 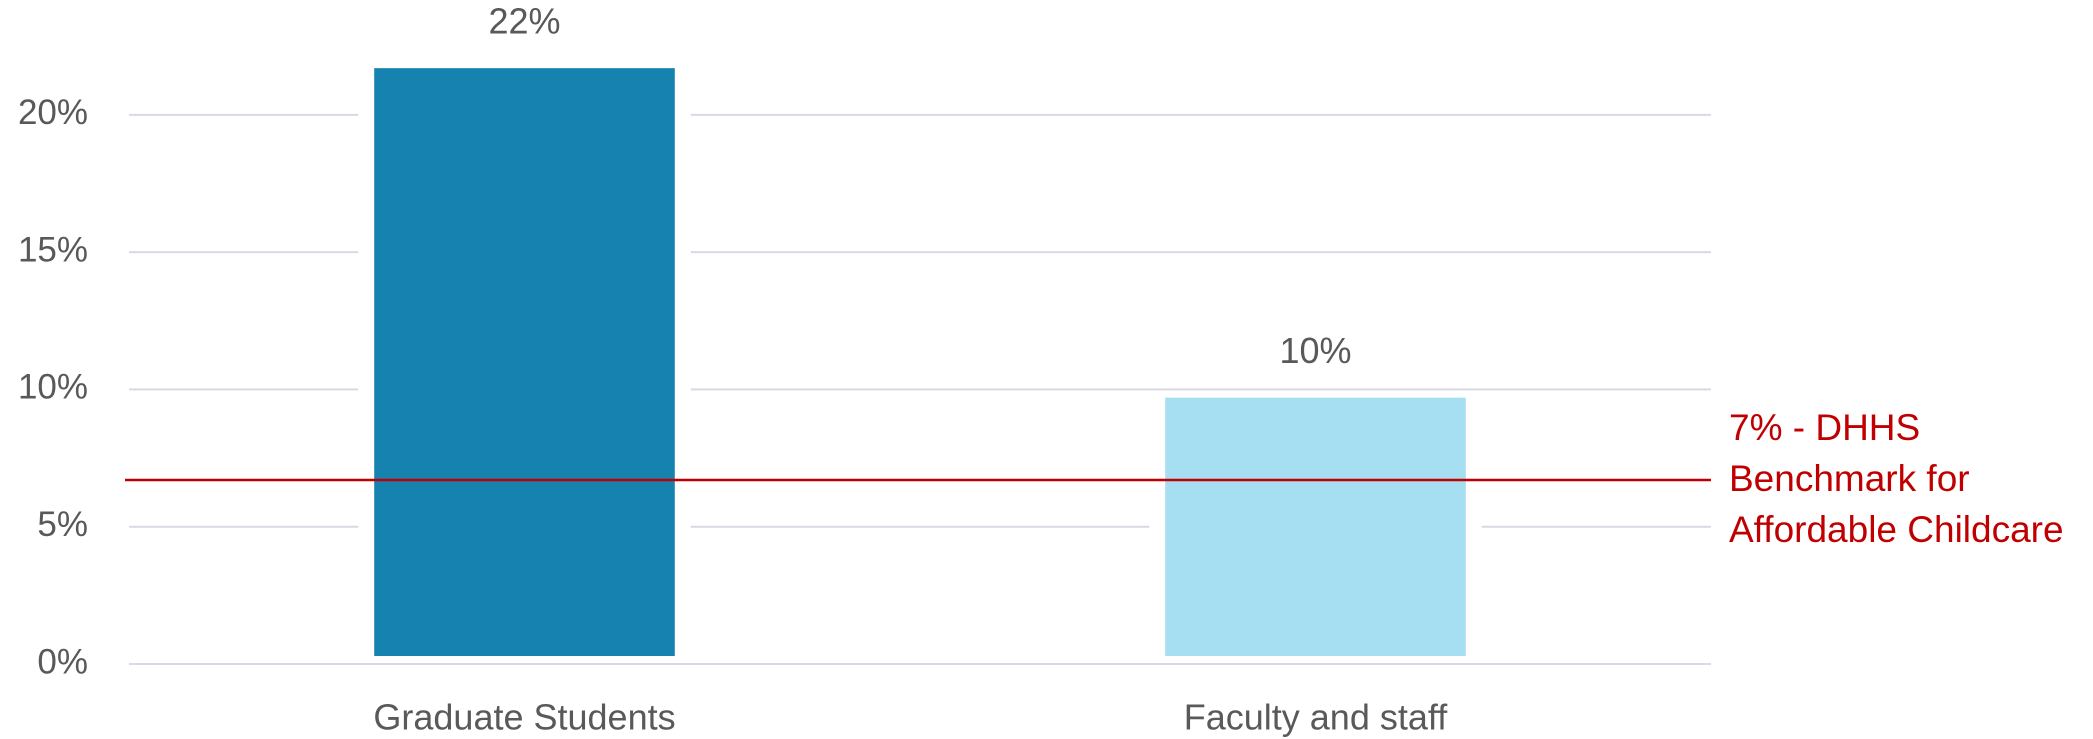 What do you see at coordinates (1315, 350) in the screenshot?
I see `value-label: 10%` at bounding box center [1315, 350].